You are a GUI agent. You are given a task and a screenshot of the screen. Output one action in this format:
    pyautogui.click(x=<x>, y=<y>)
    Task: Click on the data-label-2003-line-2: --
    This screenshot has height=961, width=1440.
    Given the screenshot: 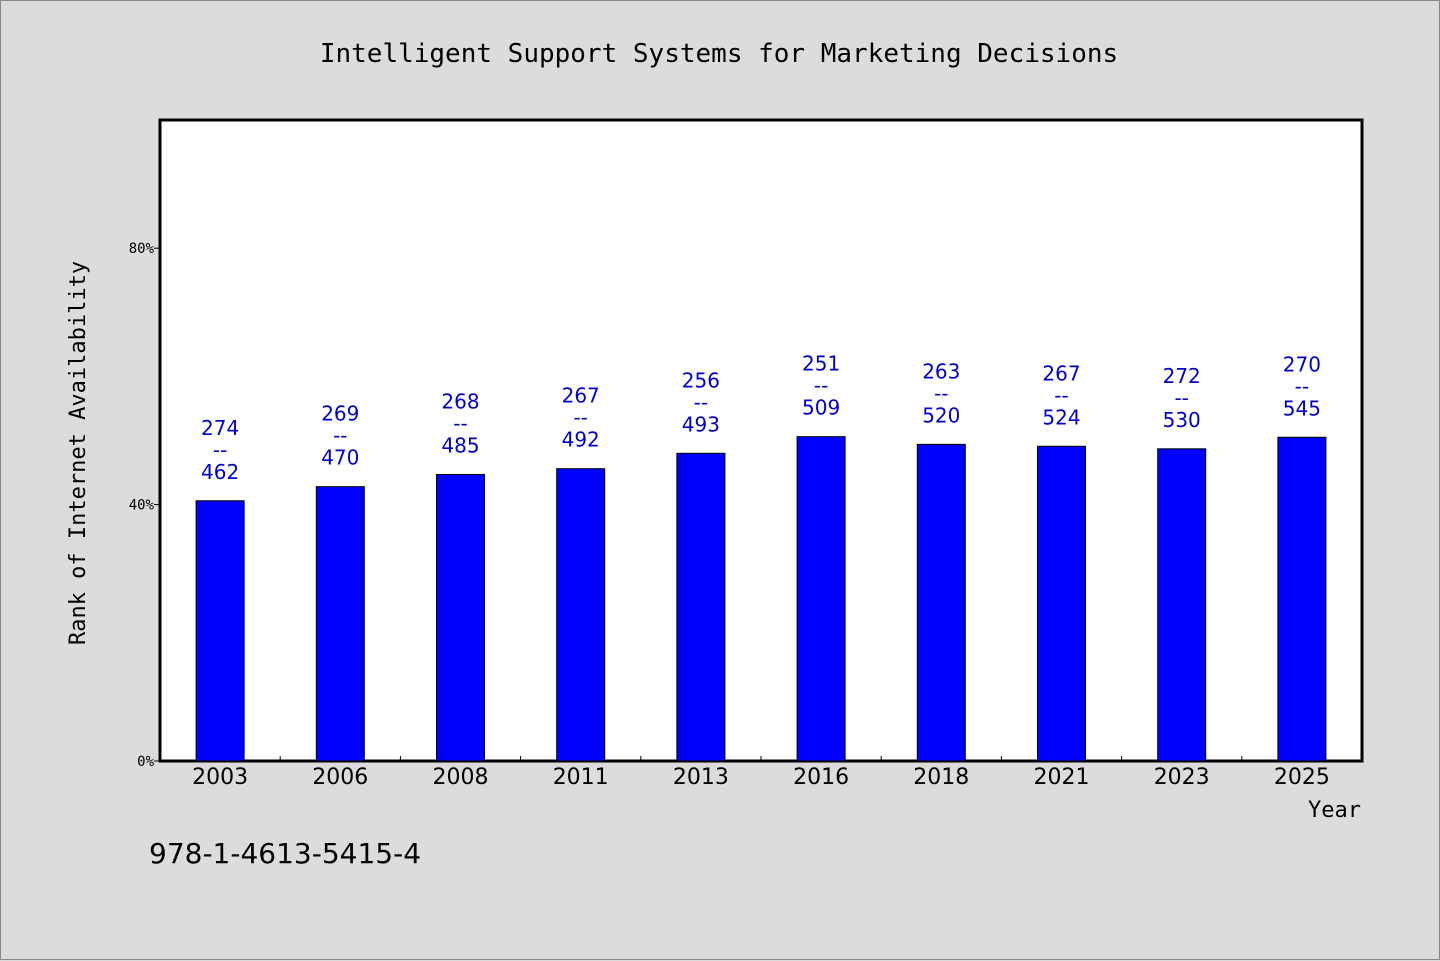 What is the action you would take?
    pyautogui.click(x=220, y=450)
    